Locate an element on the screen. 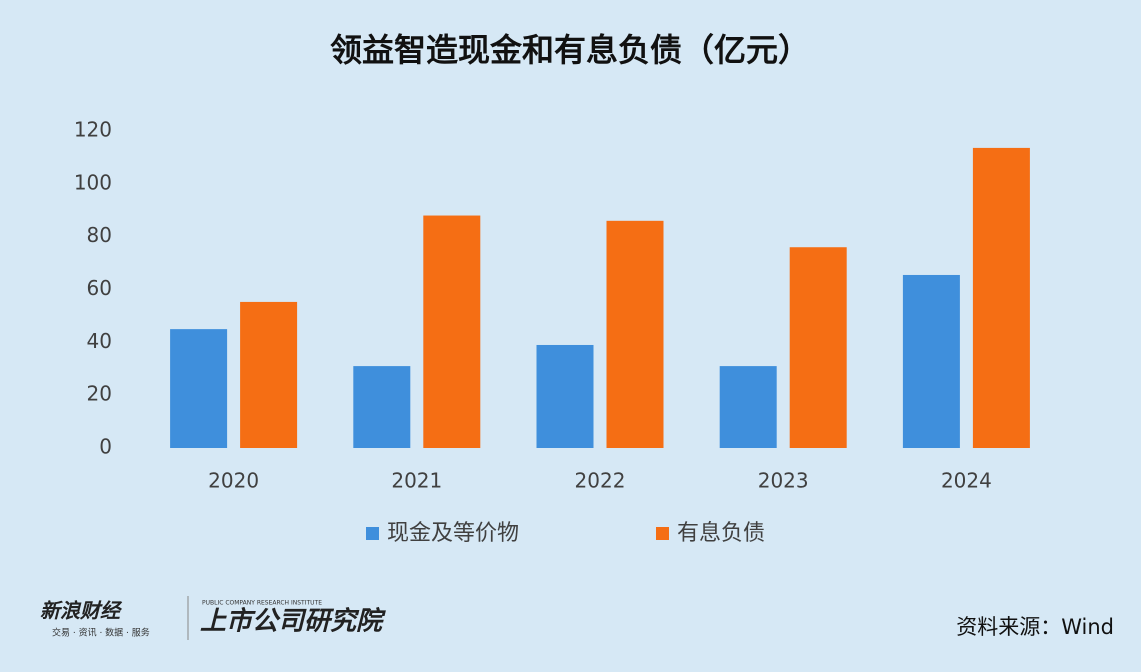  y-tick-label: 80 is located at coordinates (99, 235).